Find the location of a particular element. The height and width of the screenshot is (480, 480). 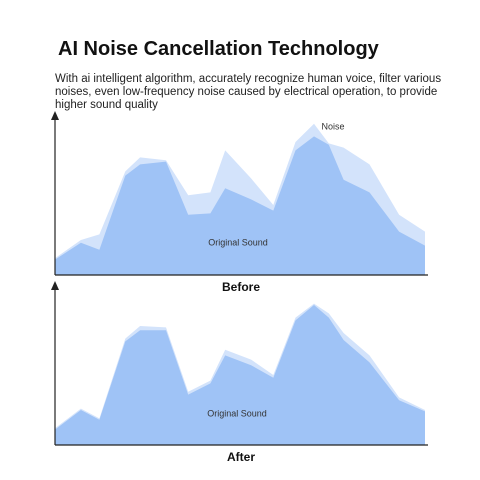

chart-title: Before is located at coordinates (241, 287).